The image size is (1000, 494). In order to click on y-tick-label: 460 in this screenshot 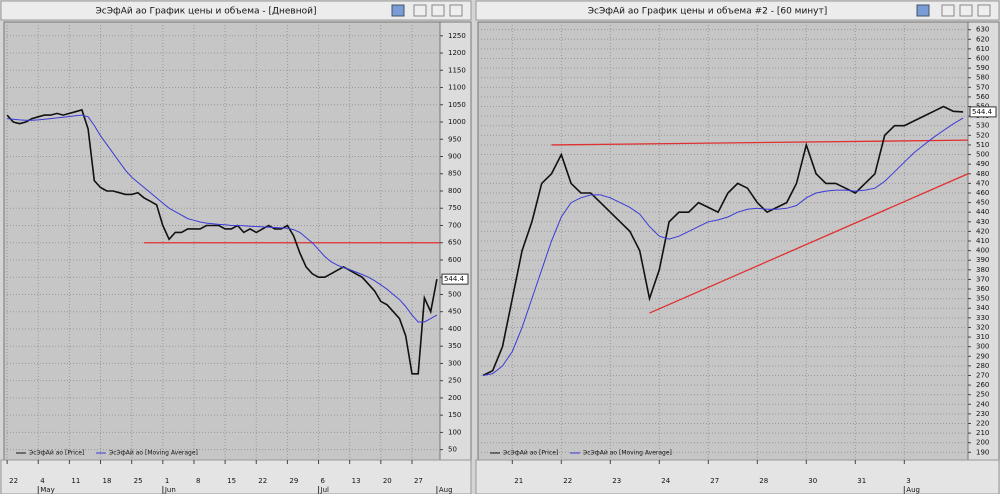, I will do `click(982, 193)`.